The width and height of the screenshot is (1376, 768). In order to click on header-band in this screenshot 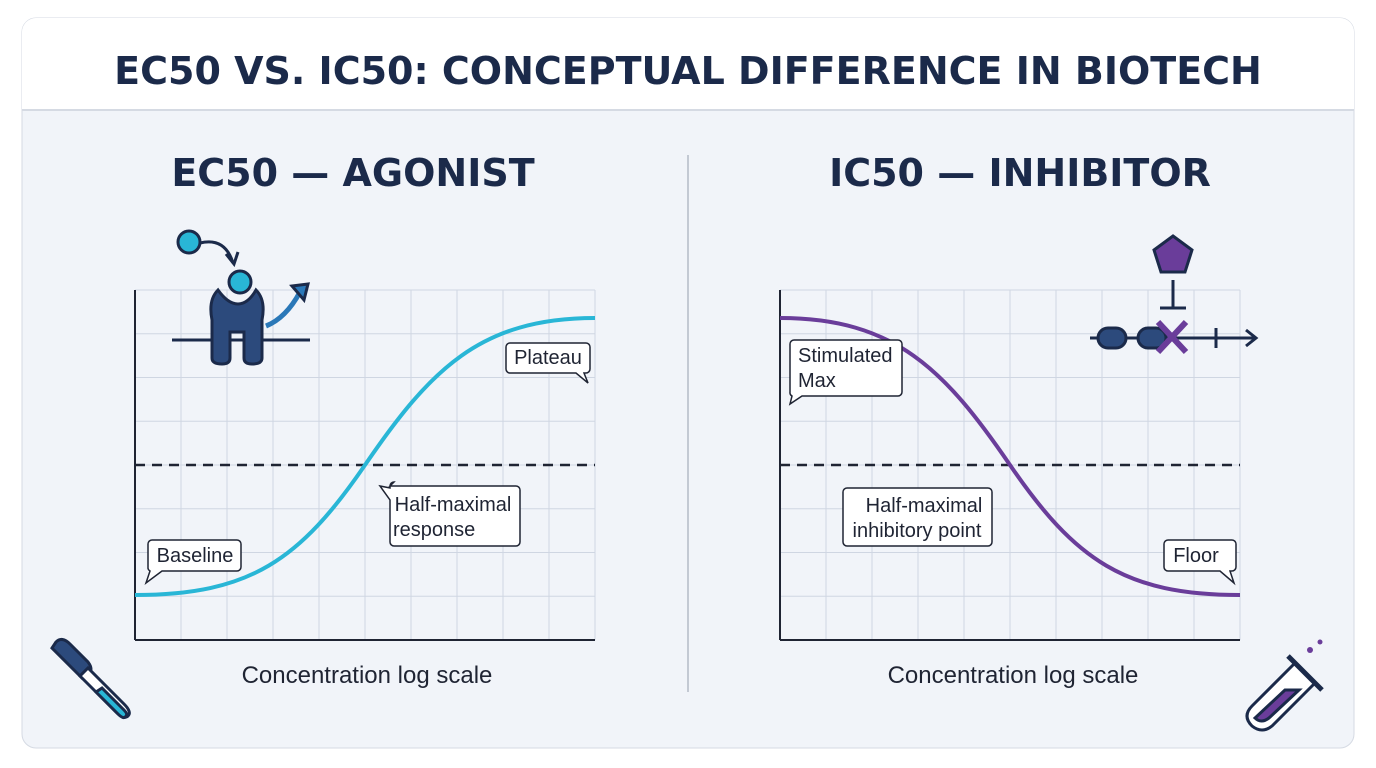, I will do `click(688, 64)`.